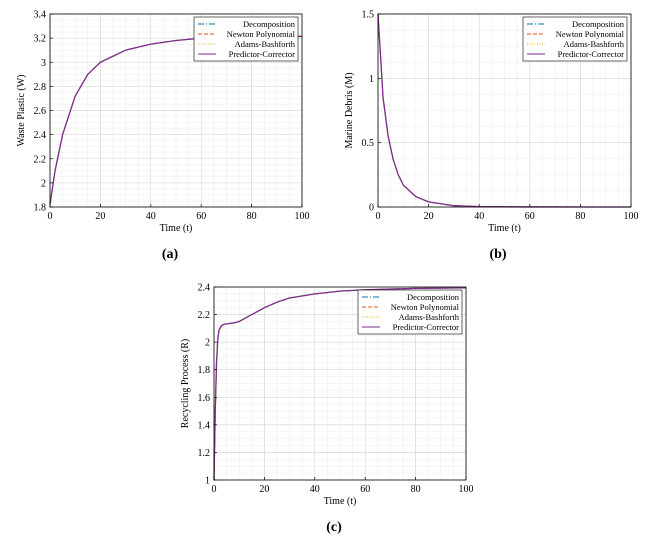 This screenshot has width=654, height=541. Describe the element at coordinates (40, 111) in the screenshot. I see `y-tick-label: 2.6` at that location.